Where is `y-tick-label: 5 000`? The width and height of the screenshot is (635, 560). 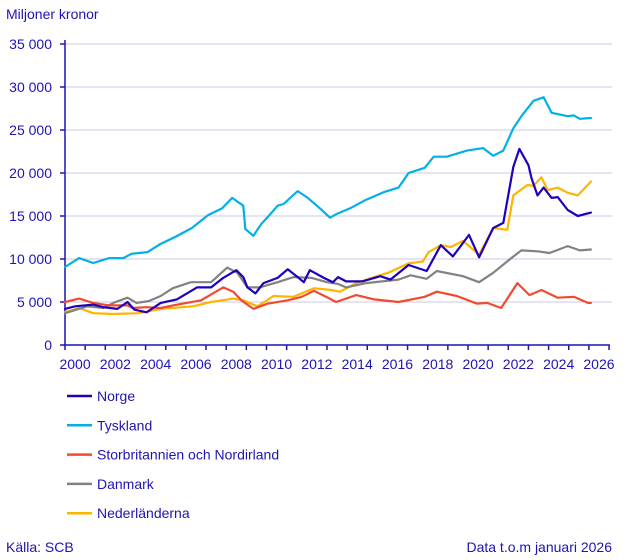 y-tick-label: 5 000 is located at coordinates (34, 302).